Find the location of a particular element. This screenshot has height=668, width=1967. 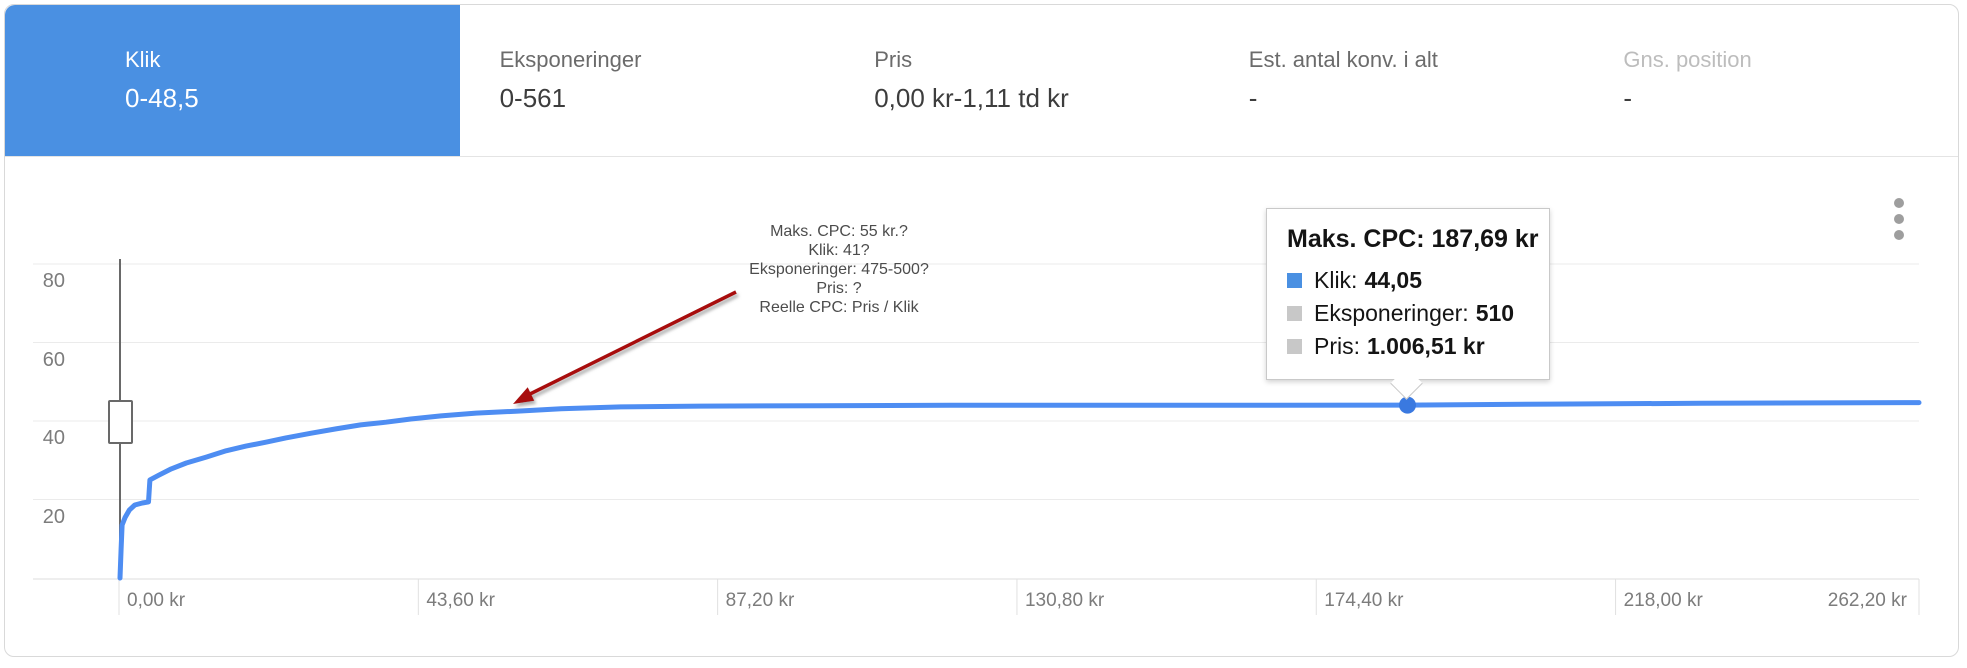

tooltip-row-label: Klik: is located at coordinates (1336, 280).